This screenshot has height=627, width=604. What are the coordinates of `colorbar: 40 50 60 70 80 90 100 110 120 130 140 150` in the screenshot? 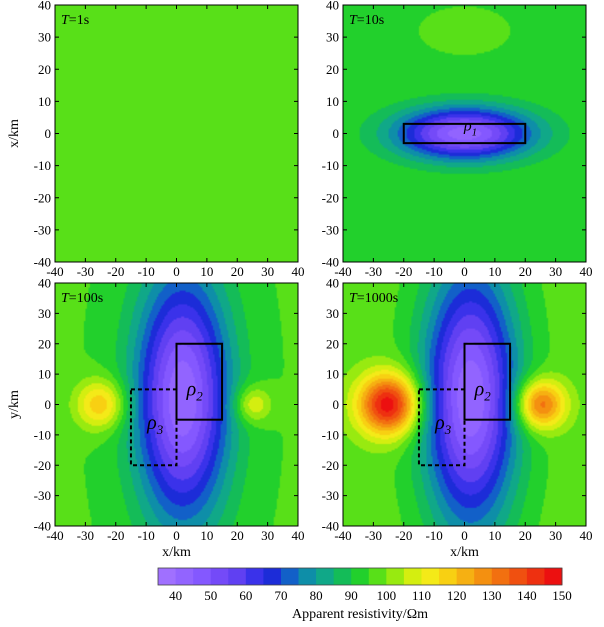 It's located at (364, 585).